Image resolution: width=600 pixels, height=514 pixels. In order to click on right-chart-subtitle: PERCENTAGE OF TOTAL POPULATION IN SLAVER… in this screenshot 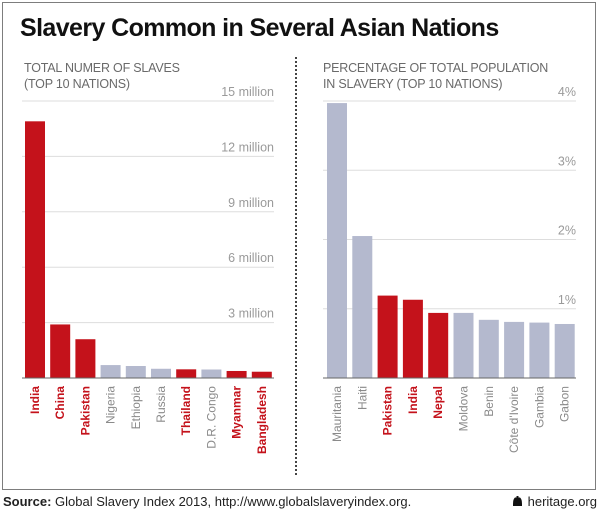, I will do `click(435, 76)`.